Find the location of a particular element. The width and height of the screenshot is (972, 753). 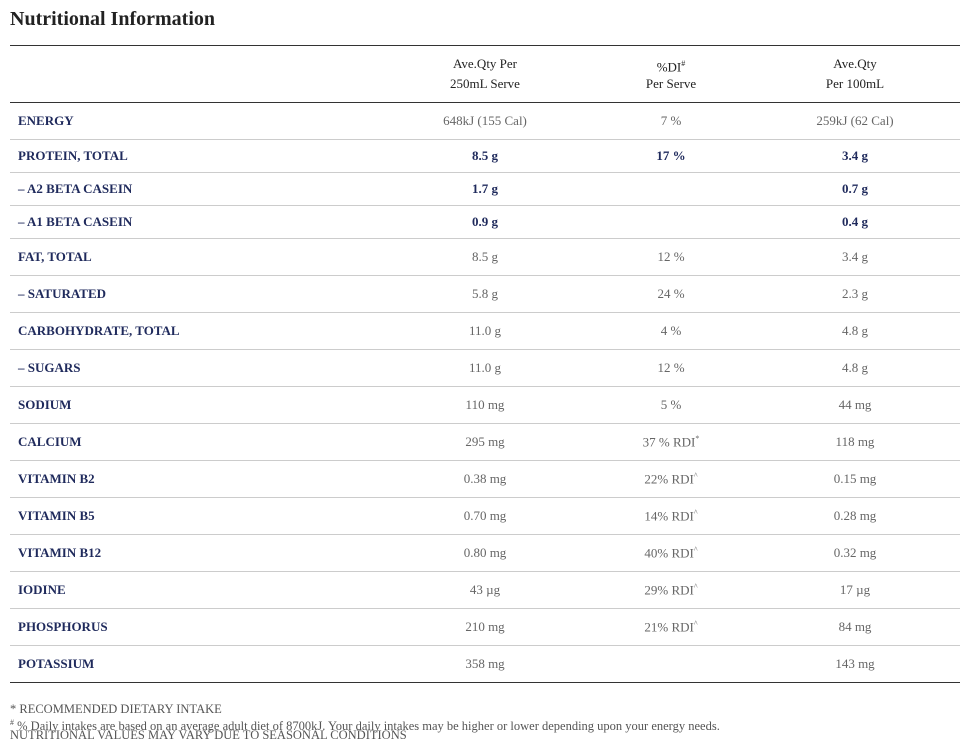

text: 40% RDI is located at coordinates (669, 552).